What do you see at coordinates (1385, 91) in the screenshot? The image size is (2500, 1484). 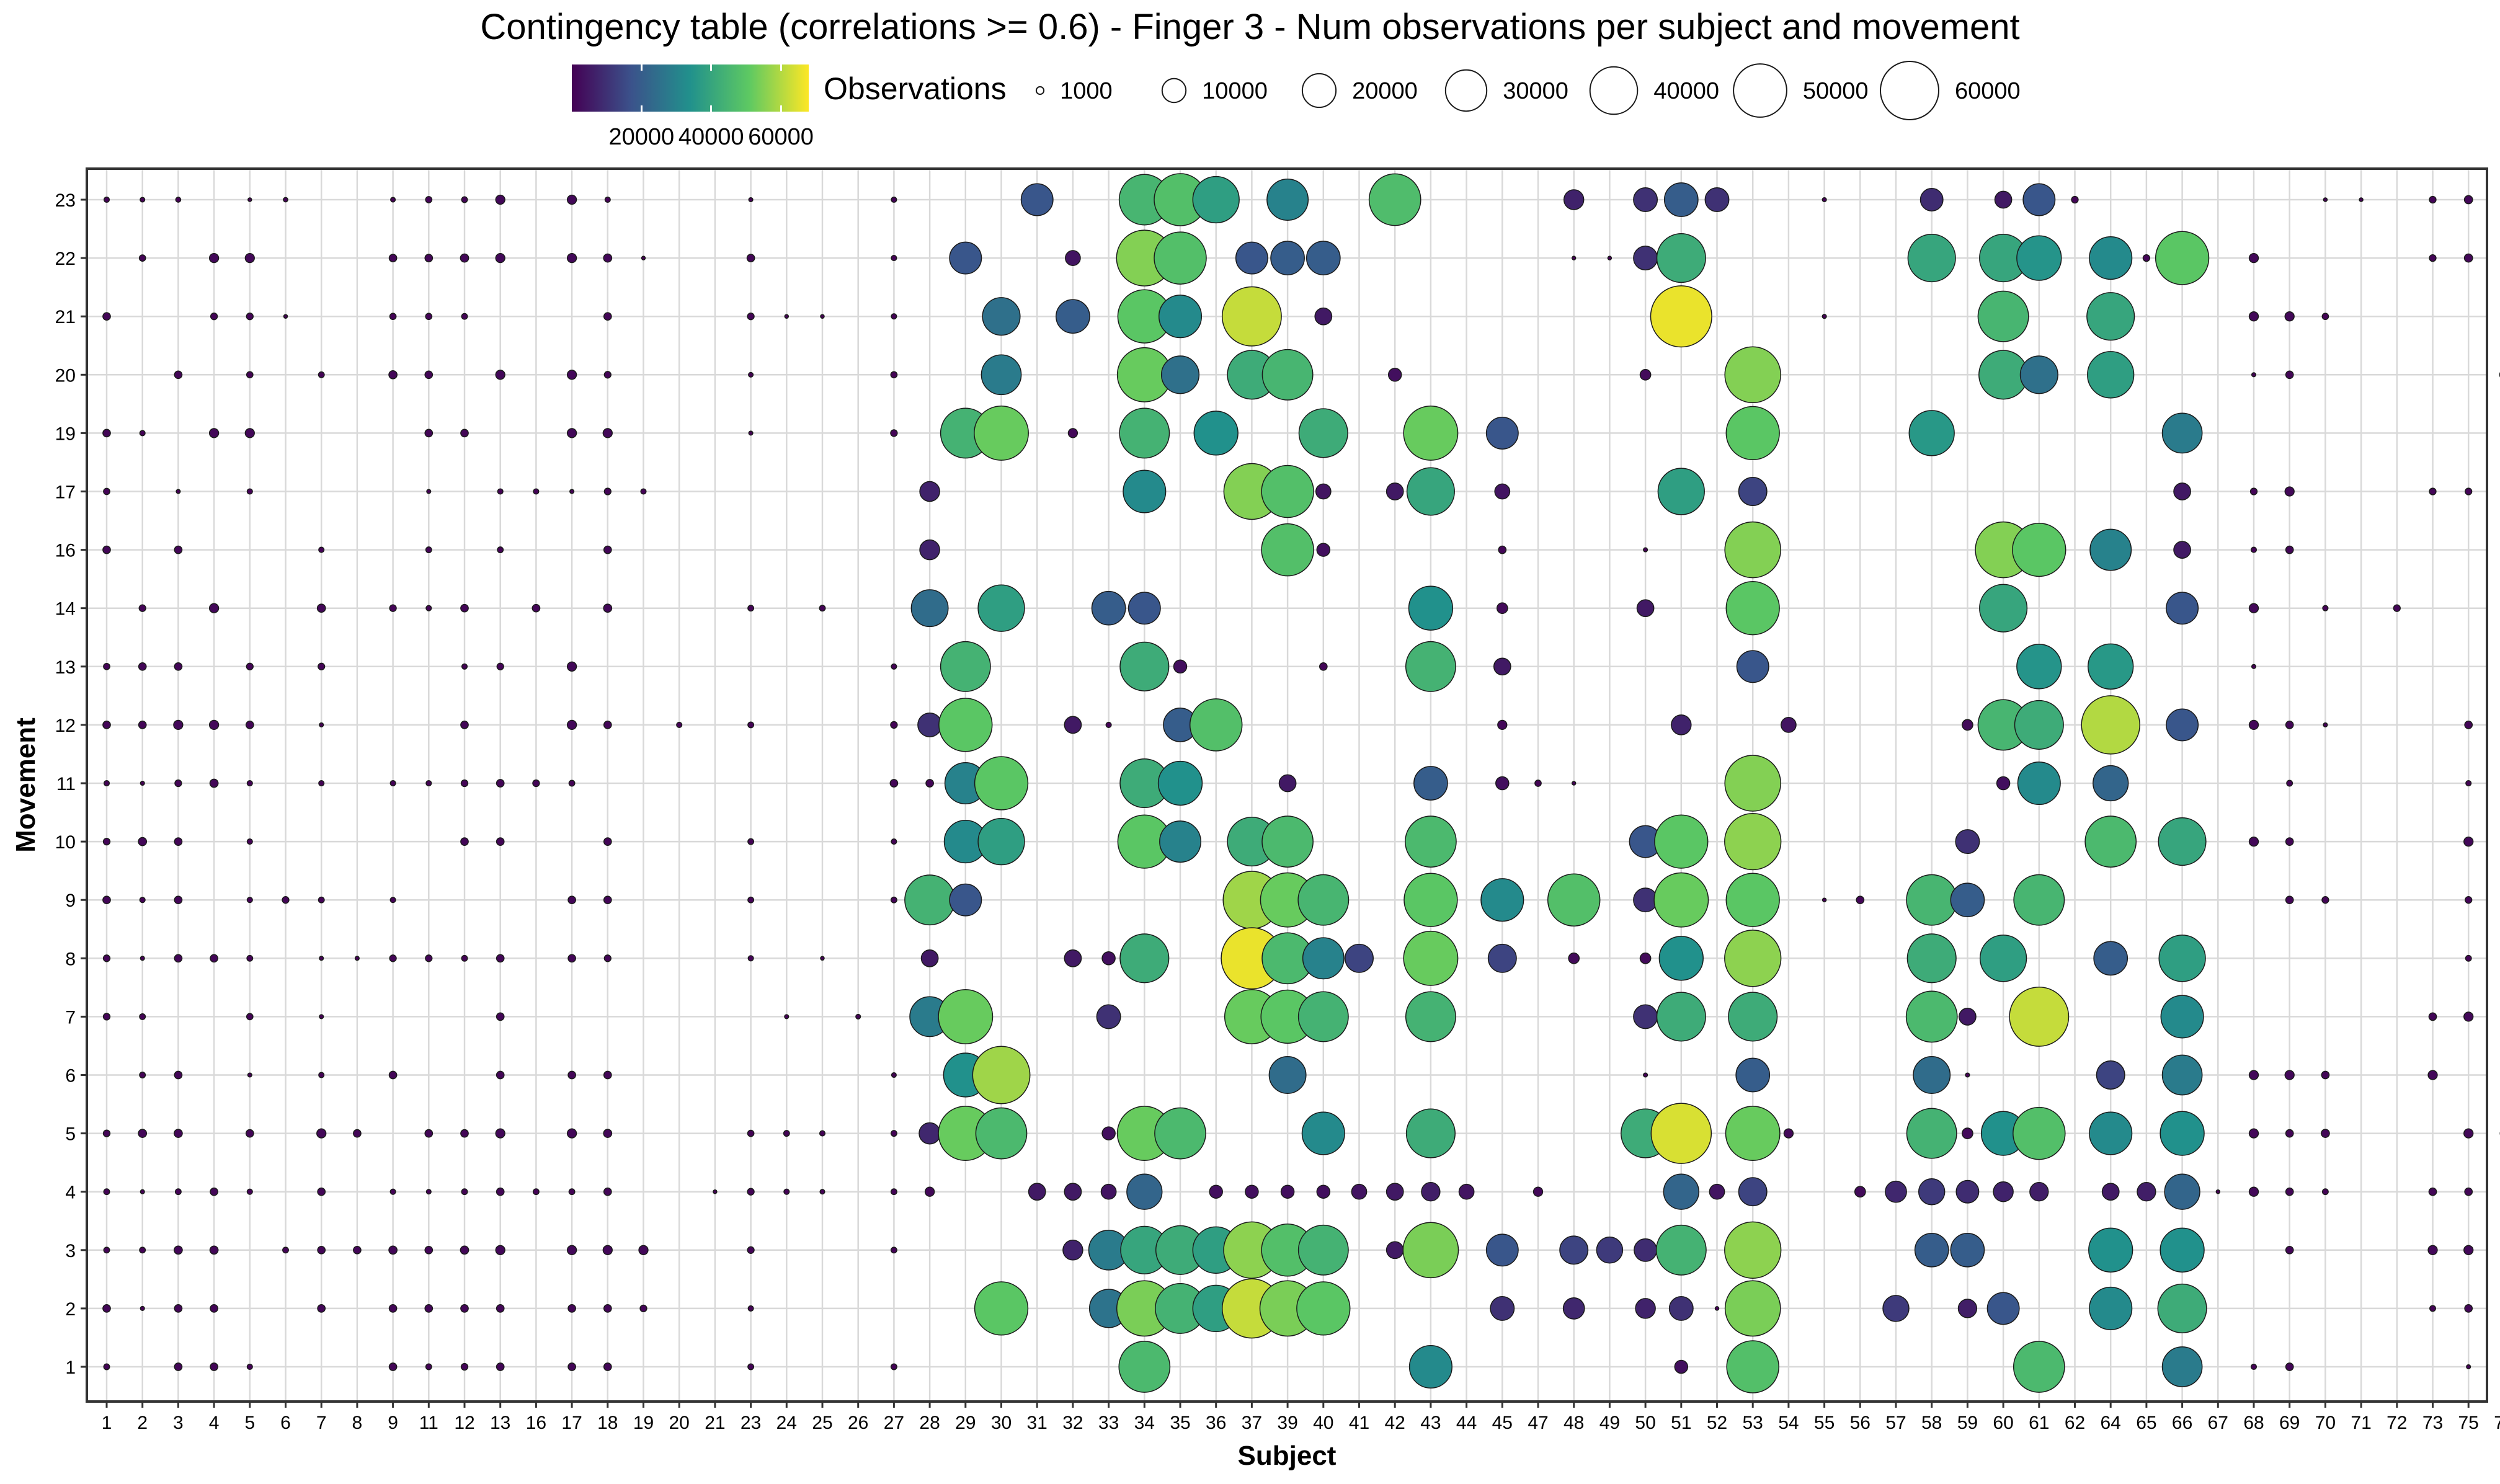 I see `size-legend-label: 20000` at bounding box center [1385, 91].